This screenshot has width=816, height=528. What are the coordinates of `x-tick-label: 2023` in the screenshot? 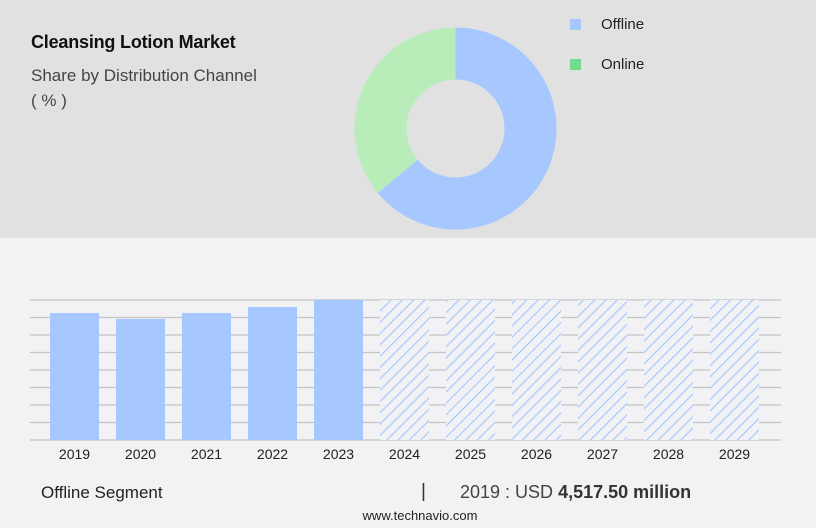 It's located at (338, 454).